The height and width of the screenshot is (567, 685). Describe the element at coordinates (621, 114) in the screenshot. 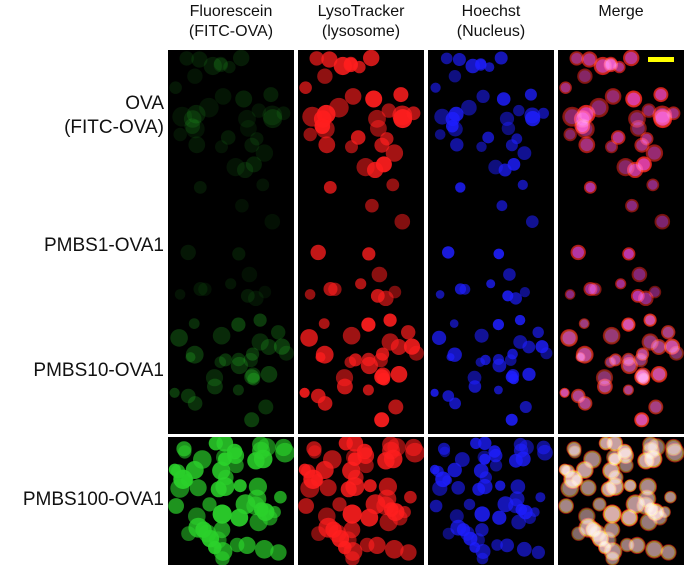

I see `micrograph-ova-merge` at that location.